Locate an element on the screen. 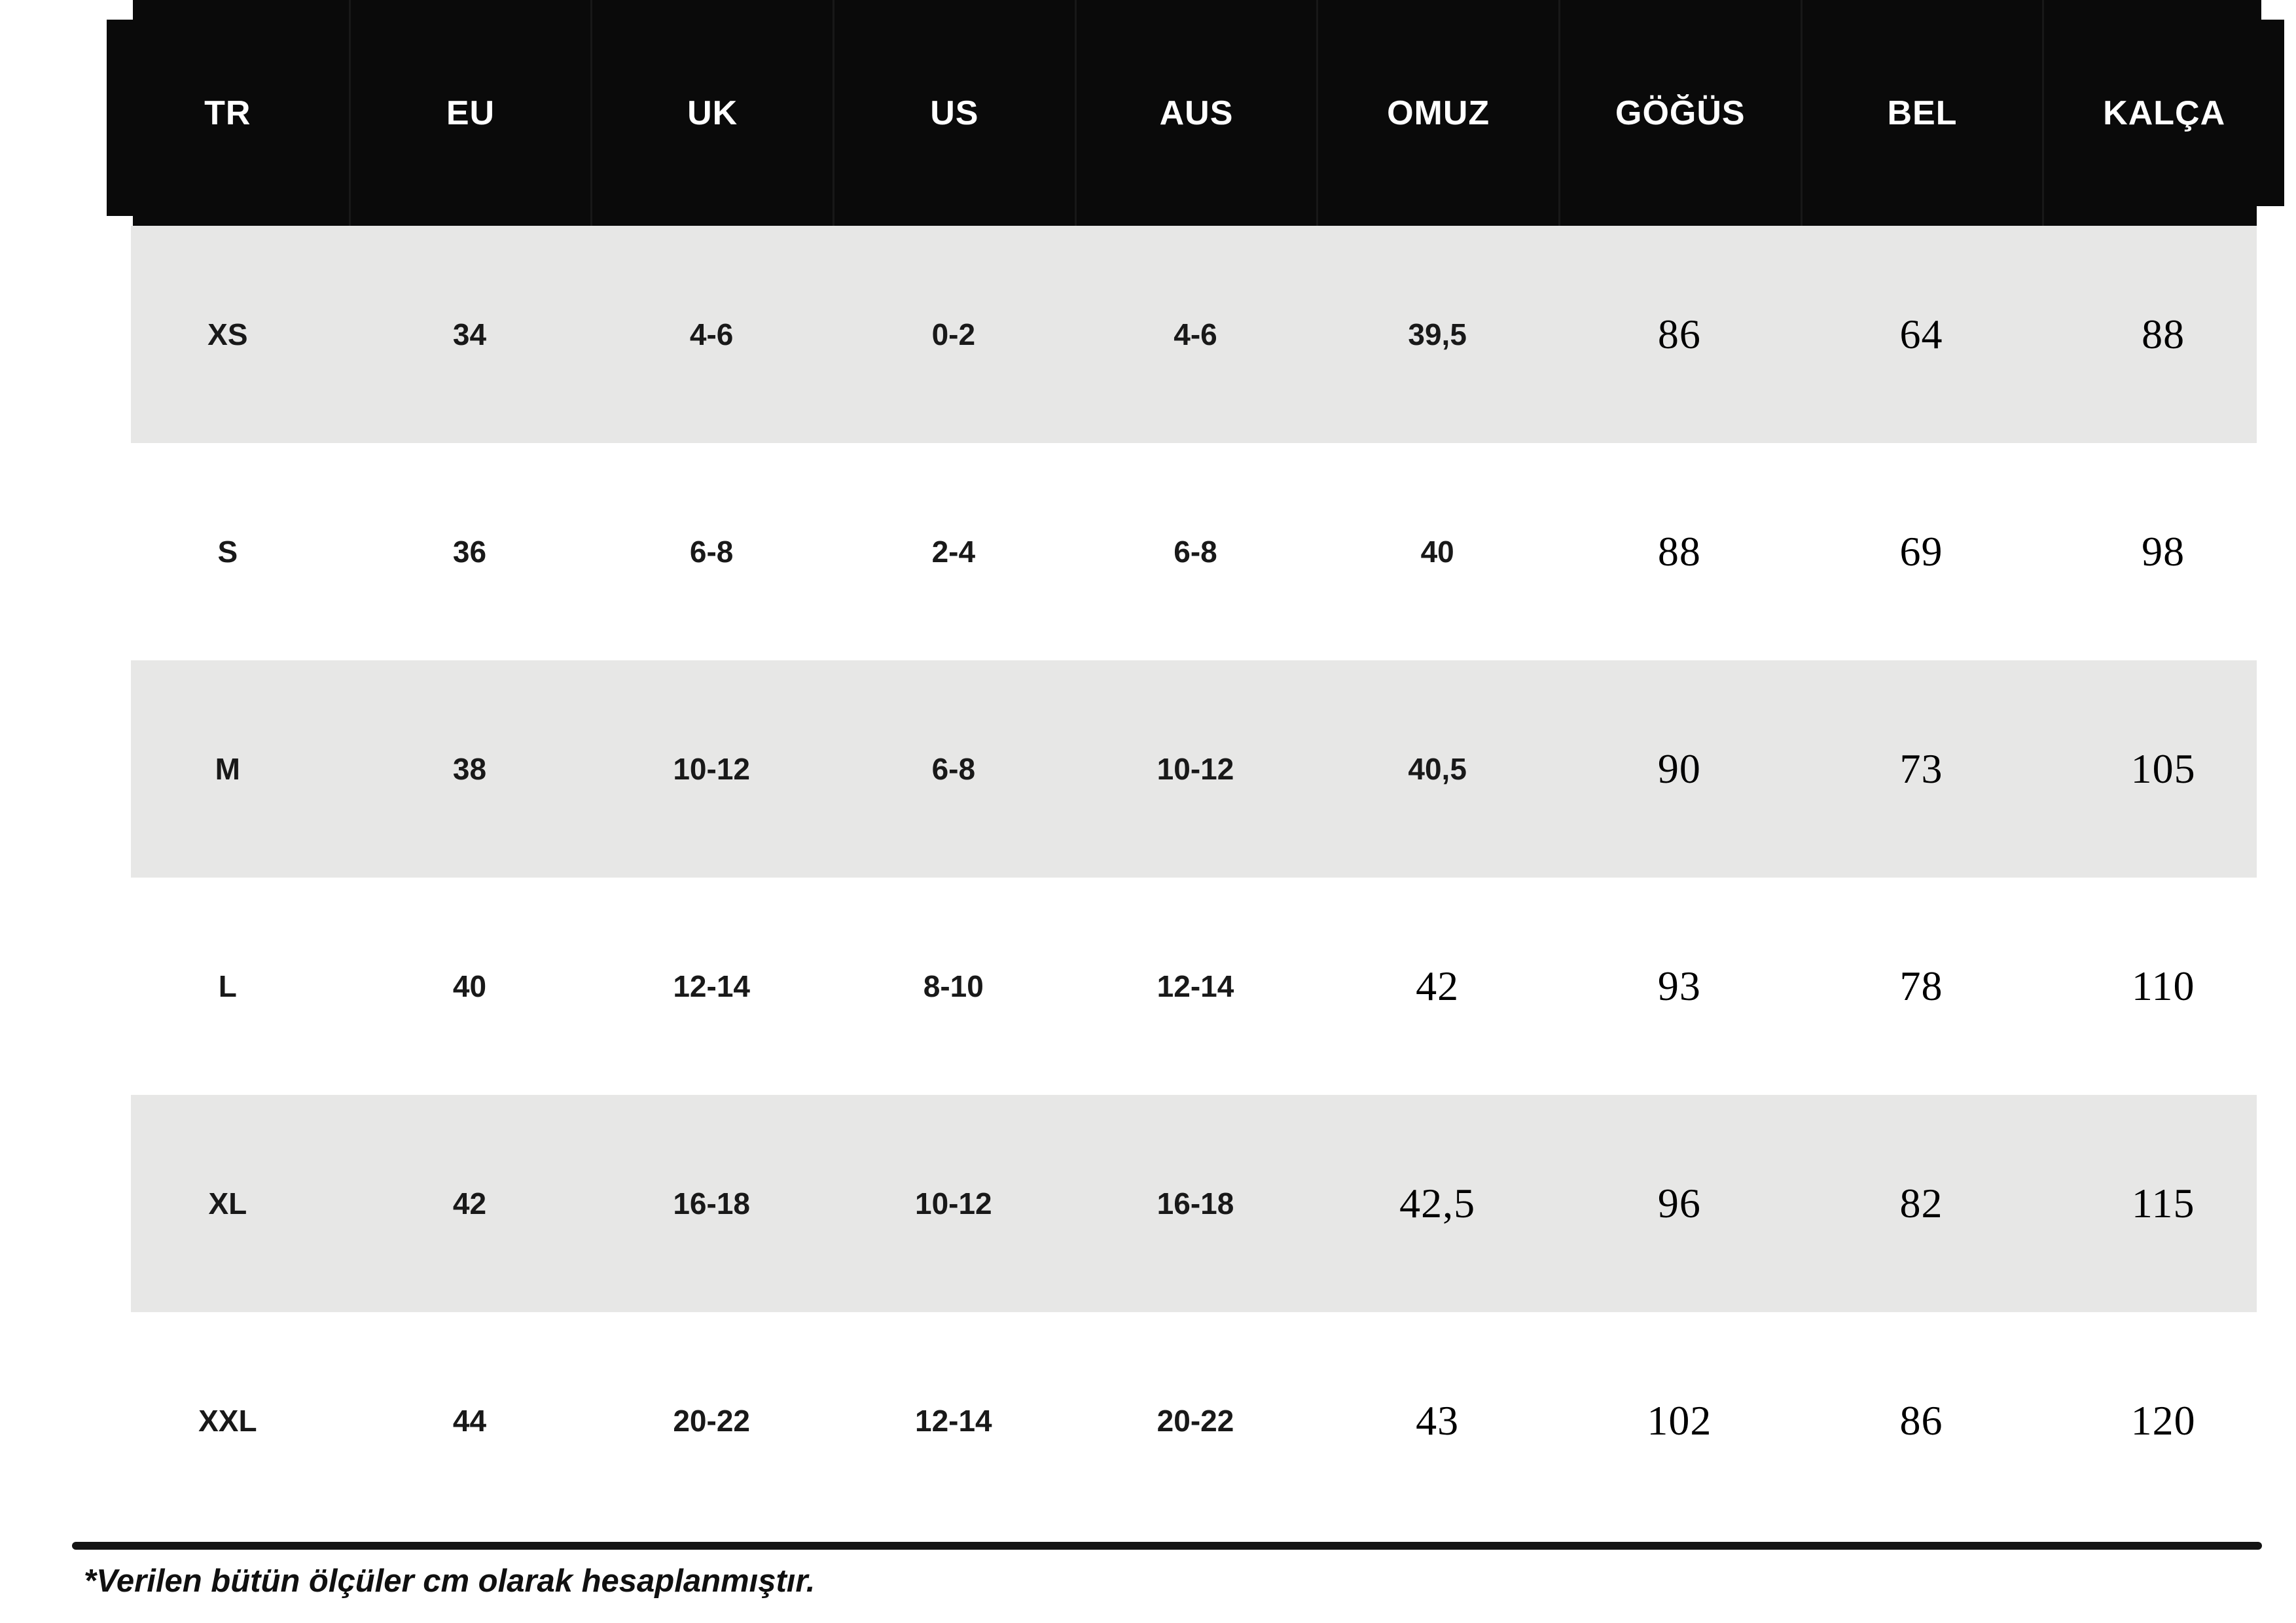 The image size is (2296, 1623). cell-xs-gogus: 86 is located at coordinates (1679, 334).